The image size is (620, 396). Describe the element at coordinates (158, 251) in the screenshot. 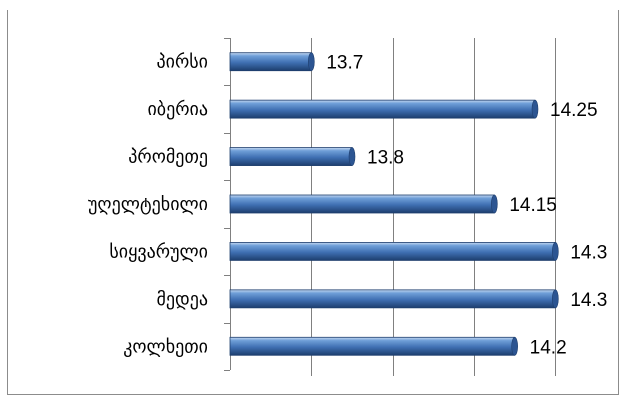

I see `category-label-4: სიყვარული` at that location.